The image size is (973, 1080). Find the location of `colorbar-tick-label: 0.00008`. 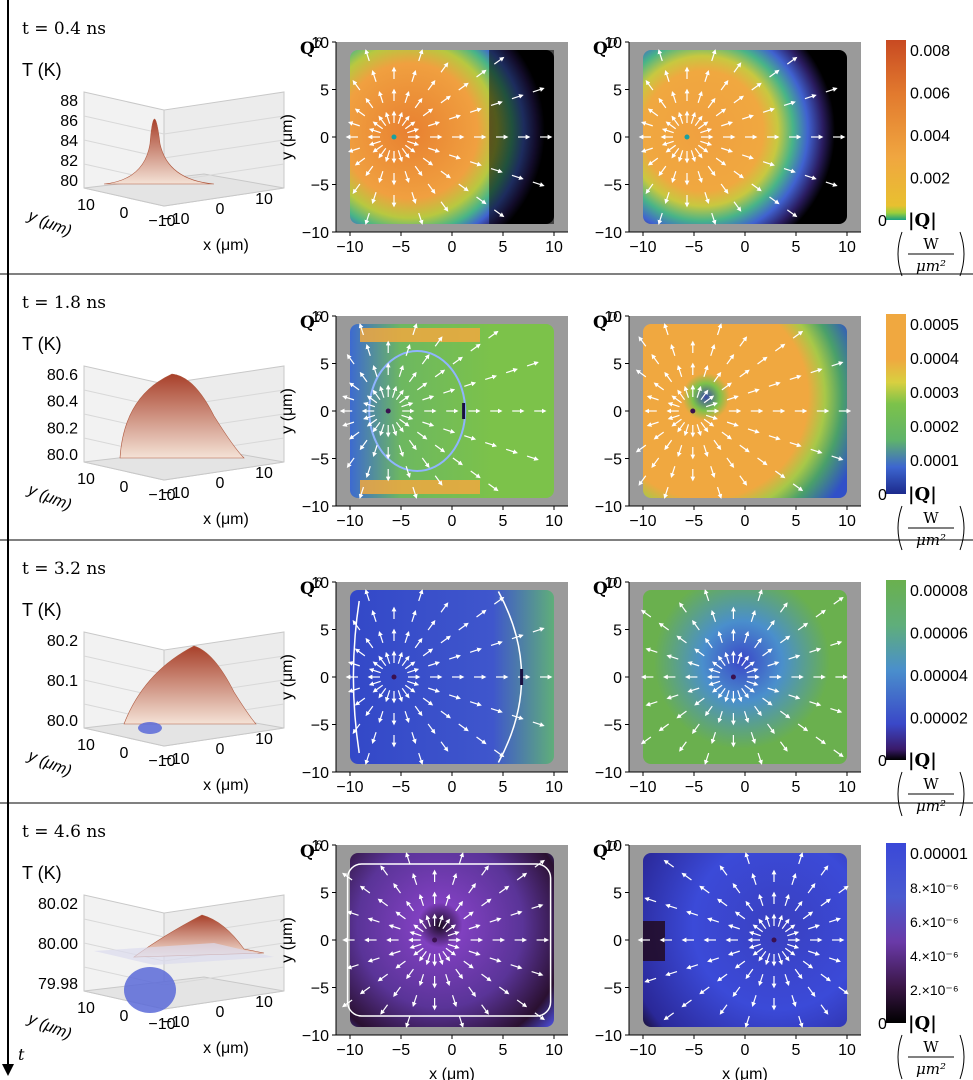

colorbar-tick-label: 0.00008 is located at coordinates (939, 591).